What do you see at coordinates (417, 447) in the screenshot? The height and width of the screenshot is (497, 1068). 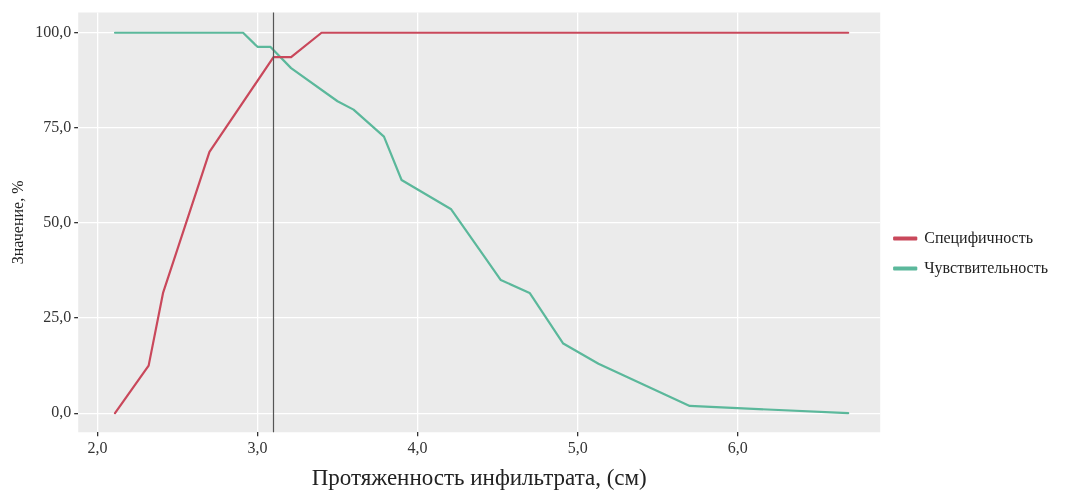 I see `x-tick-label: 4,0` at bounding box center [417, 447].